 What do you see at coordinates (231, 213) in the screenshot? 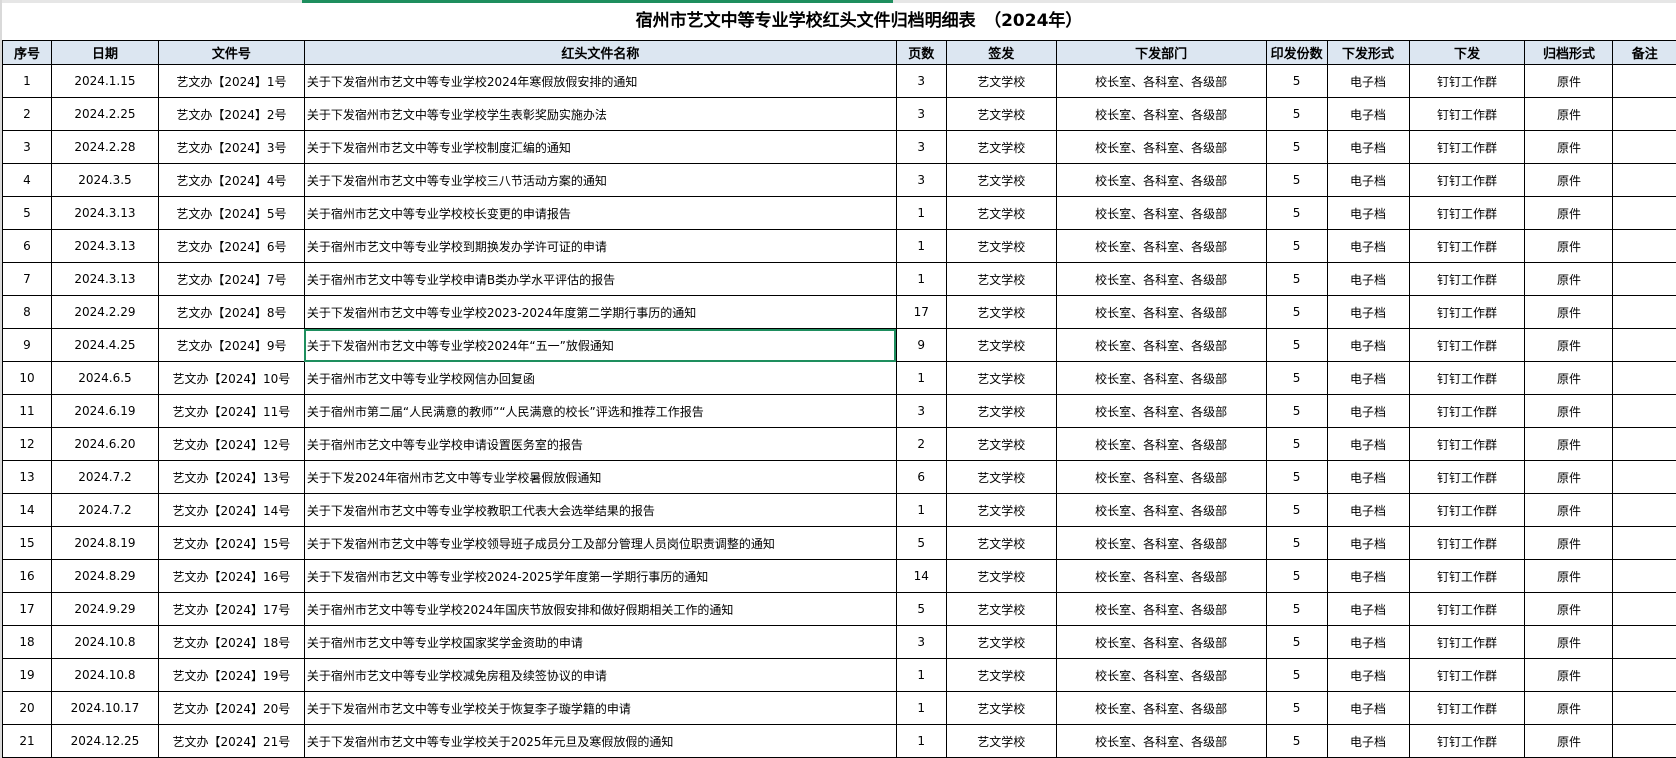
I see `cell-doc-number: 艺文办【2024】5号` at bounding box center [231, 213].